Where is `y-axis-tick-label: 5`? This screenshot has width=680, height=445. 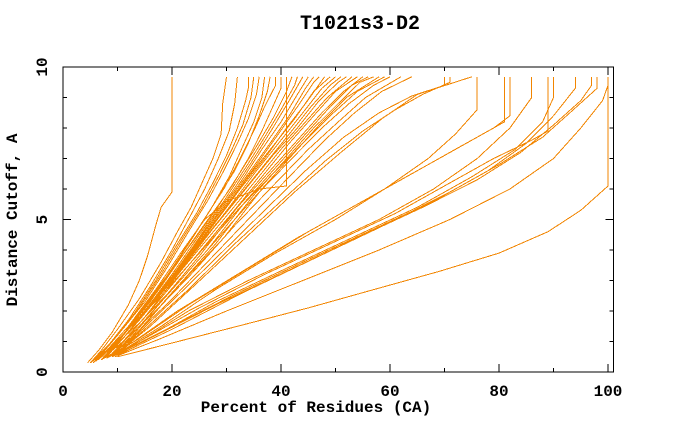
y-axis-tick-label: 5 is located at coordinates (43, 220).